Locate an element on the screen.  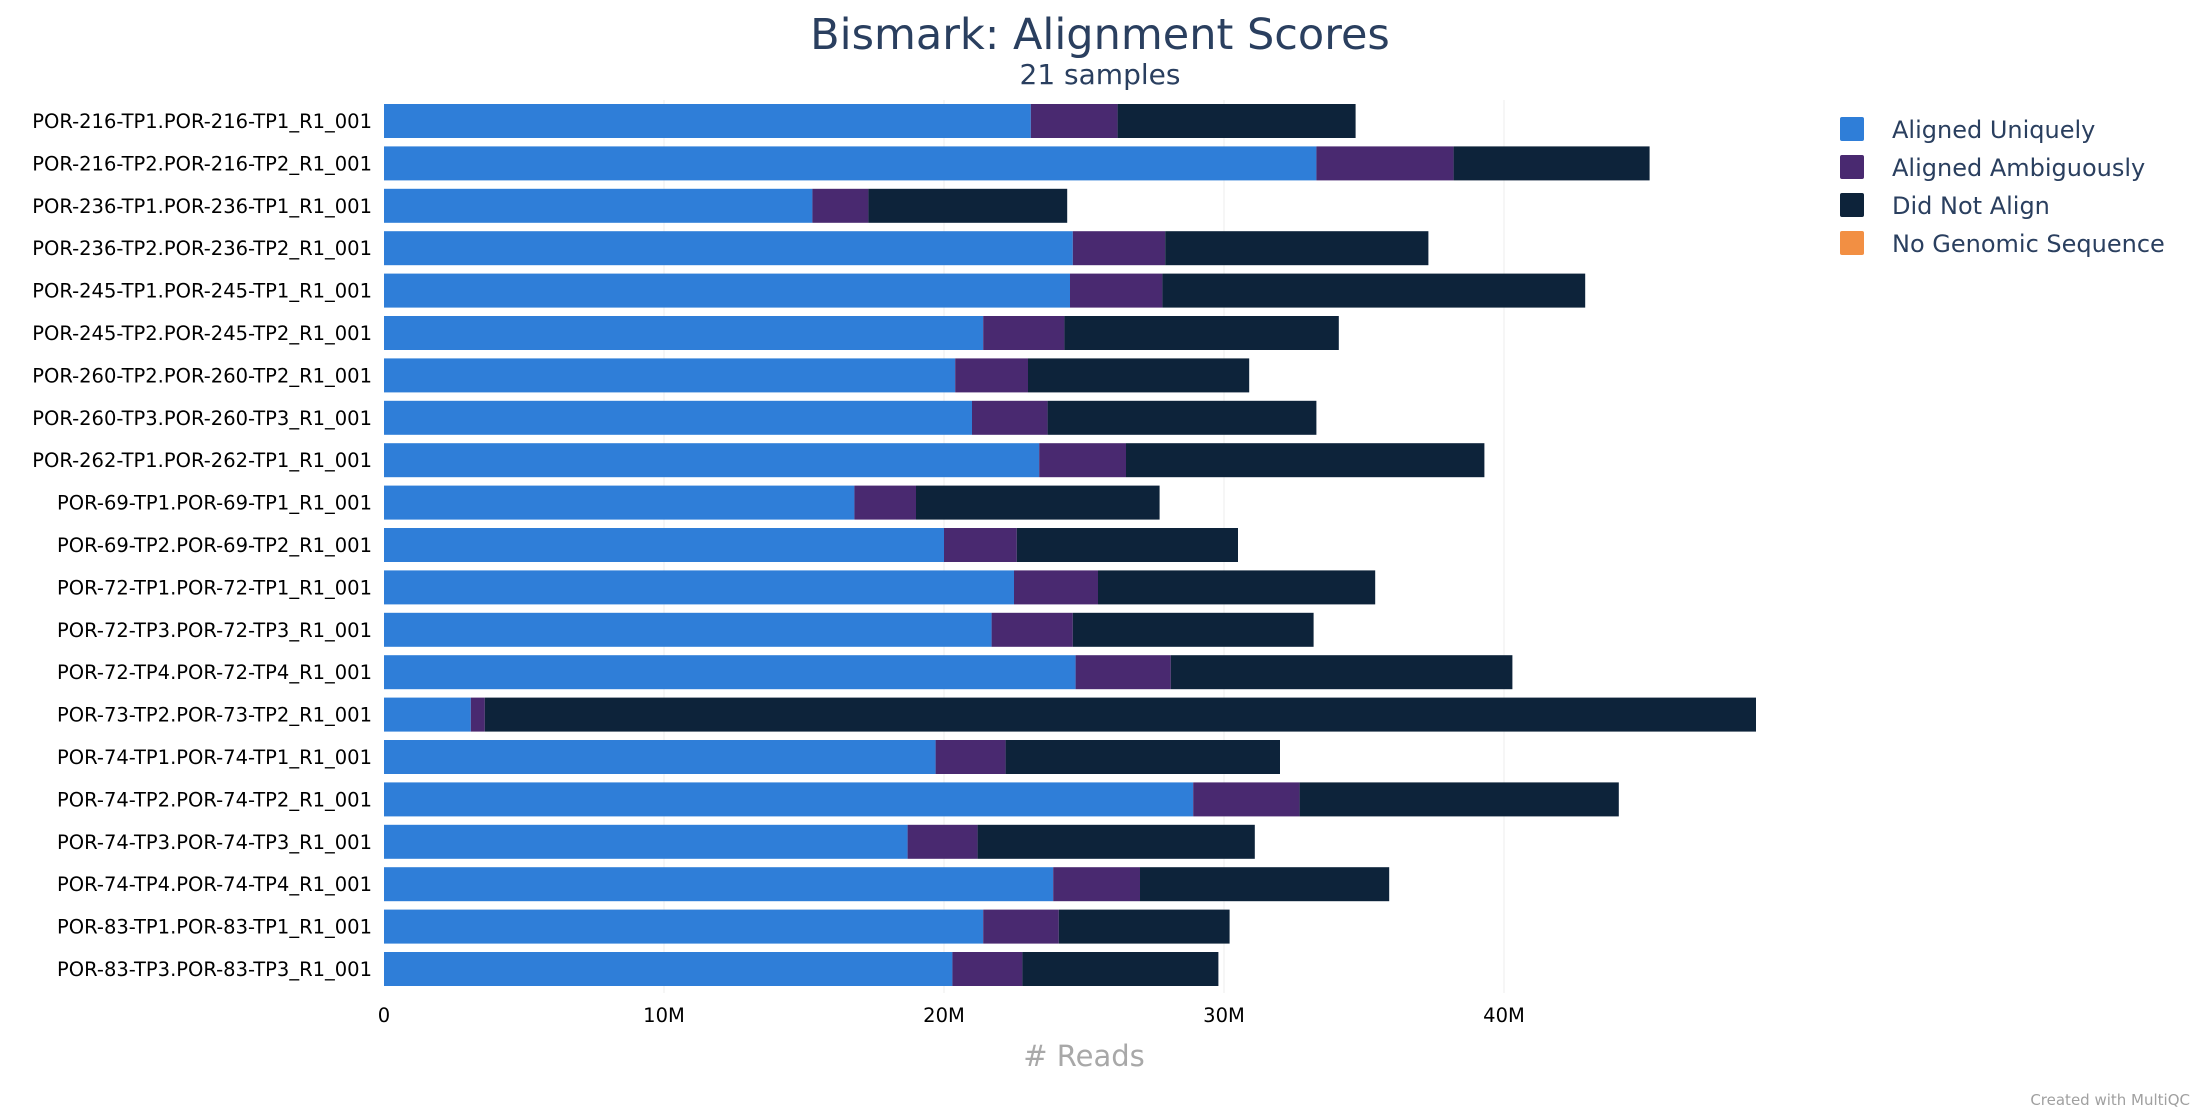
legend-label: Aligned Ambiguously is located at coordinates (2018, 168).